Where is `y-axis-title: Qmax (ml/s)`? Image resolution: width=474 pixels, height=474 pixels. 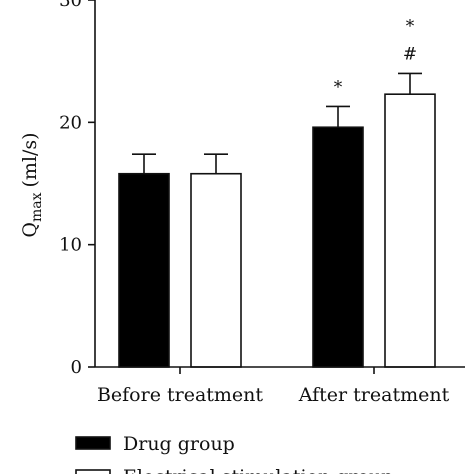 y-axis-title: Qmax (ml/s) is located at coordinates (32, 184).